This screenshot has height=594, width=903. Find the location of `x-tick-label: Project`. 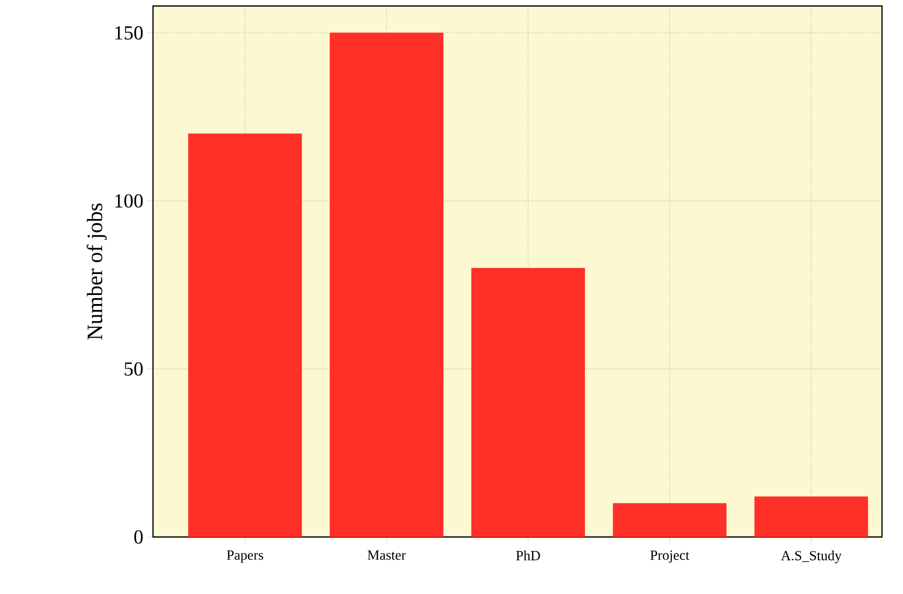

x-tick-label: Project is located at coordinates (670, 556).